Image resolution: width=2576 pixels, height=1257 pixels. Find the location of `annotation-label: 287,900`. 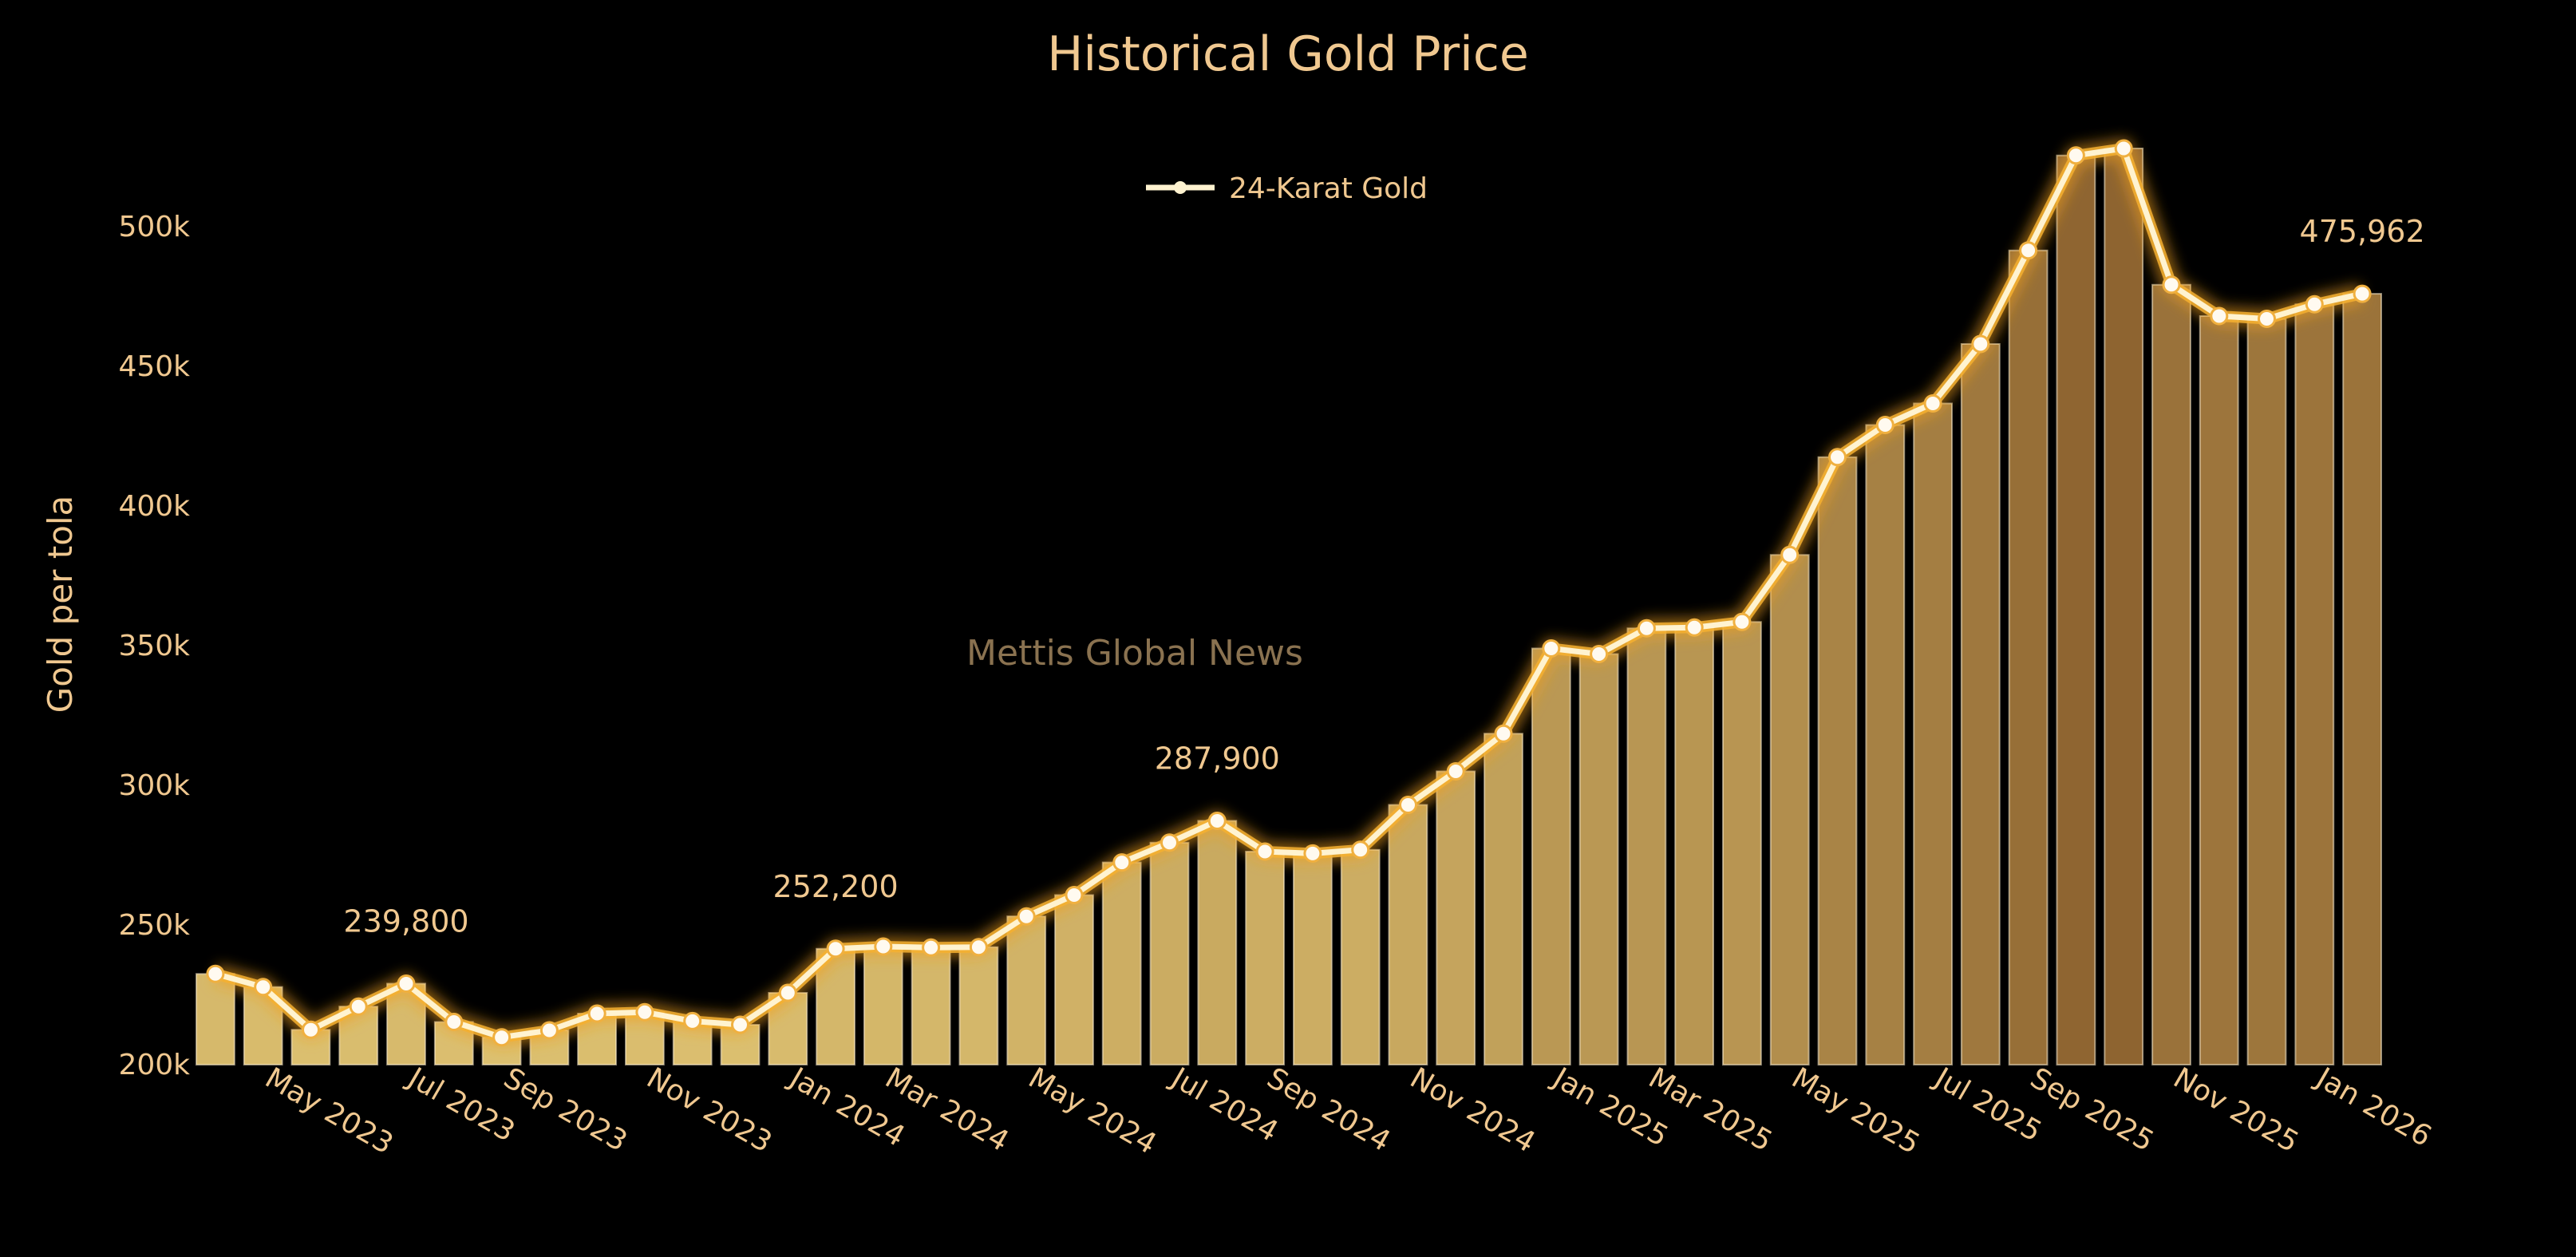

annotation-label: 287,900 is located at coordinates (1217, 759).